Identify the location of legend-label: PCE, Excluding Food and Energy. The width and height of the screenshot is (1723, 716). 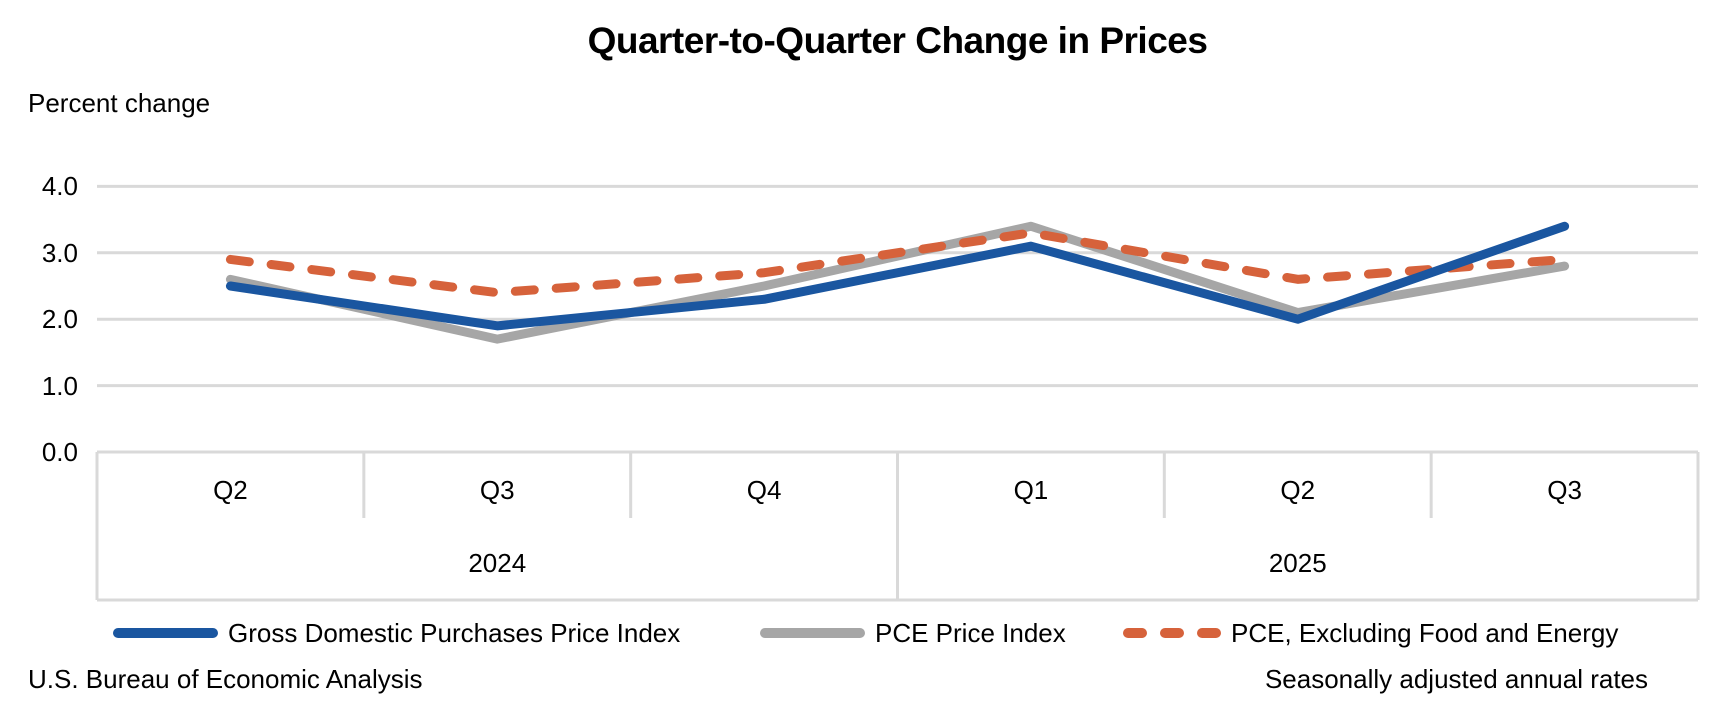
(1425, 633).